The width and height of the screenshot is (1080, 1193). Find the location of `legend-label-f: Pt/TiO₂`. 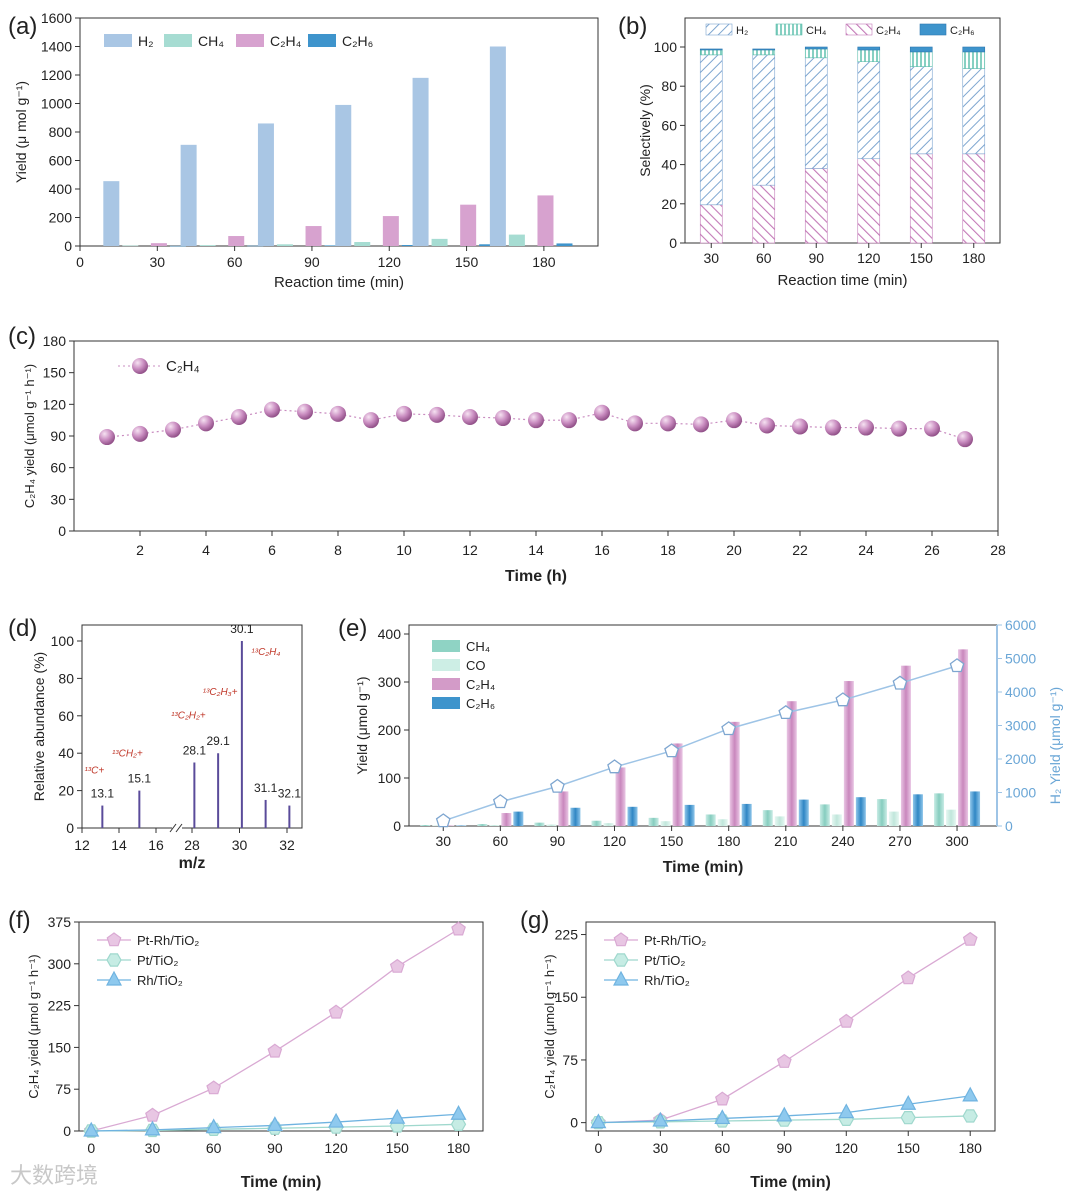

legend-label-f: Pt/TiO₂ is located at coordinates (157, 960).